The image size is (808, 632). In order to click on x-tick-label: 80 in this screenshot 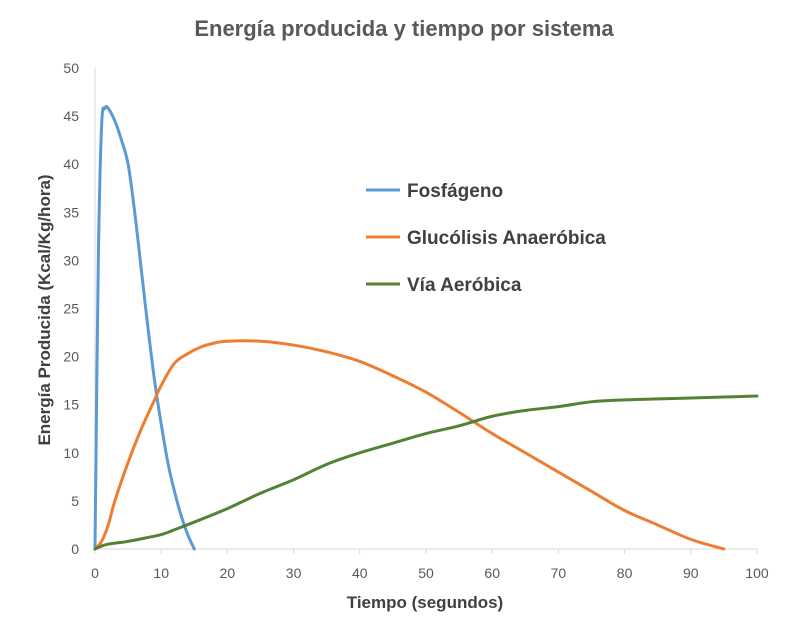, I will do `click(625, 573)`.